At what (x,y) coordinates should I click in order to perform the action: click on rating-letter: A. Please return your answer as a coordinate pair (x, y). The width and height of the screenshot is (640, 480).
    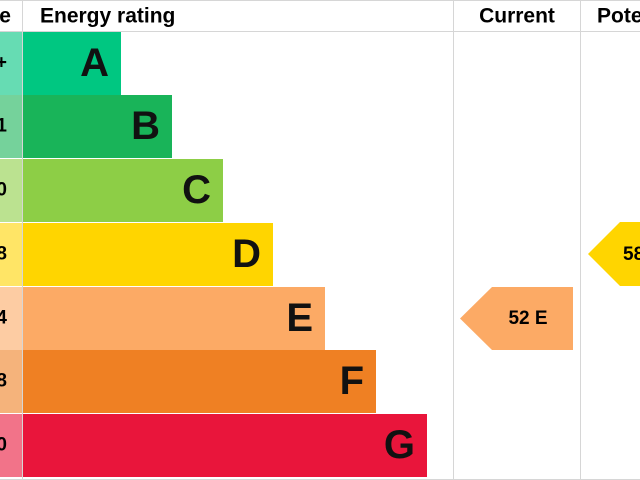
    Looking at the image, I should click on (94, 63).